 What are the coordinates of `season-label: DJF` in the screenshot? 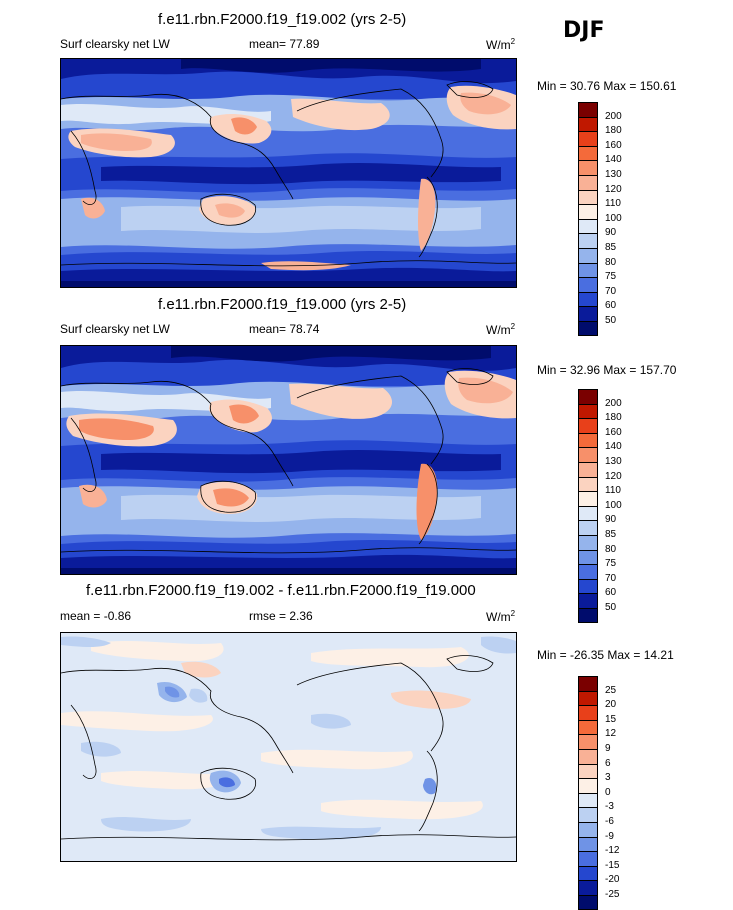 It's located at (584, 30).